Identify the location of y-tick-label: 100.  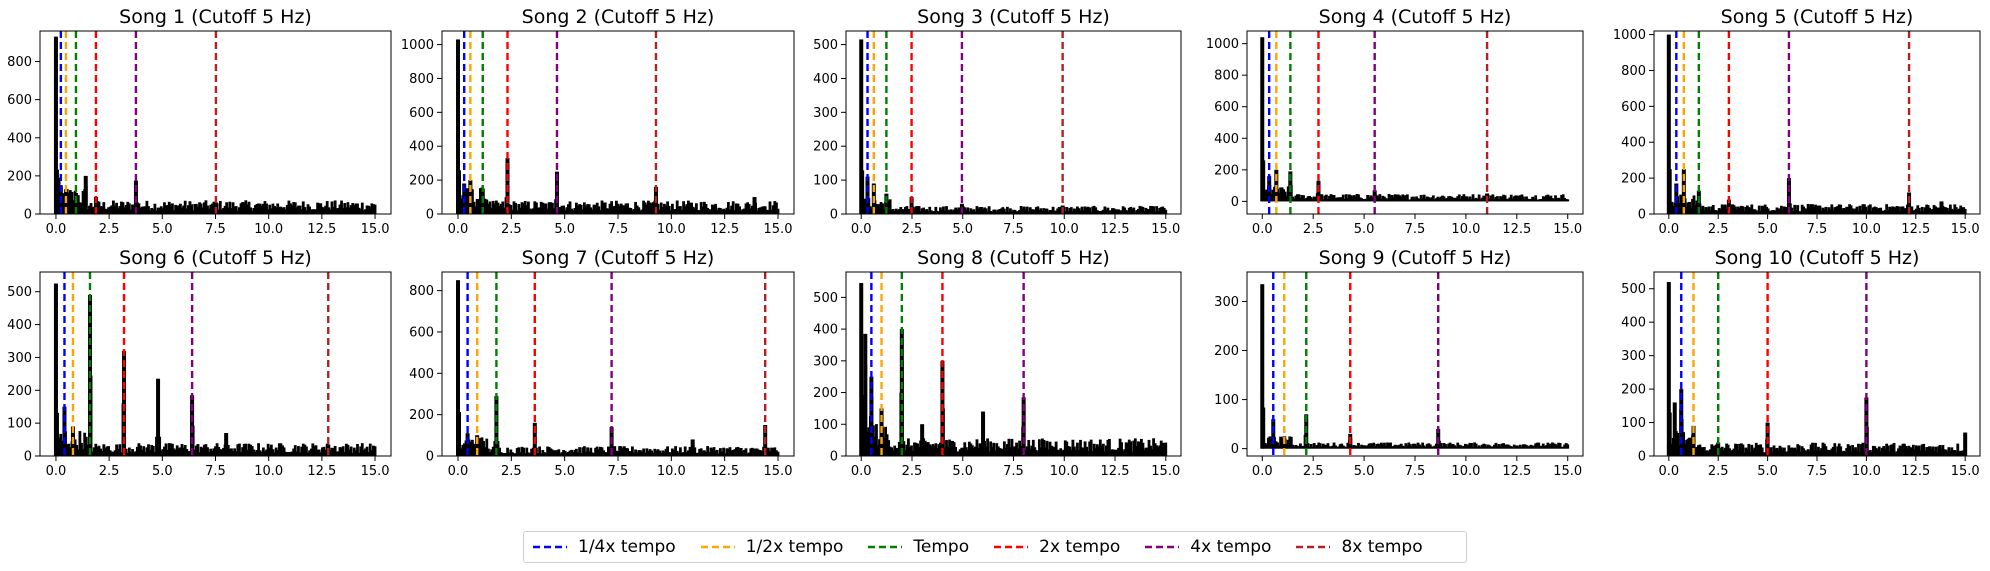
(825, 425).